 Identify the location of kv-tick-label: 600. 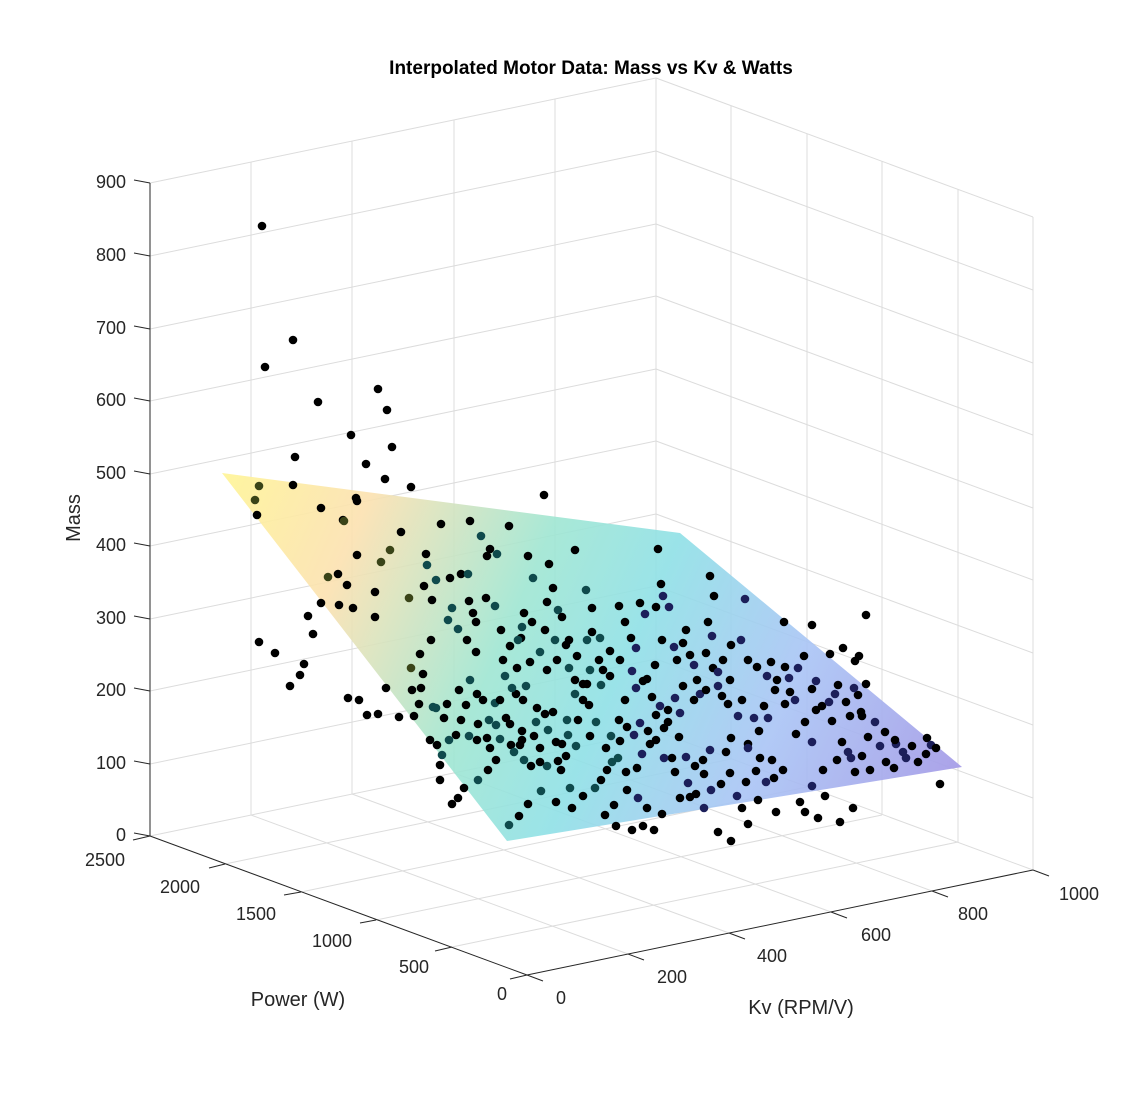
(876, 935).